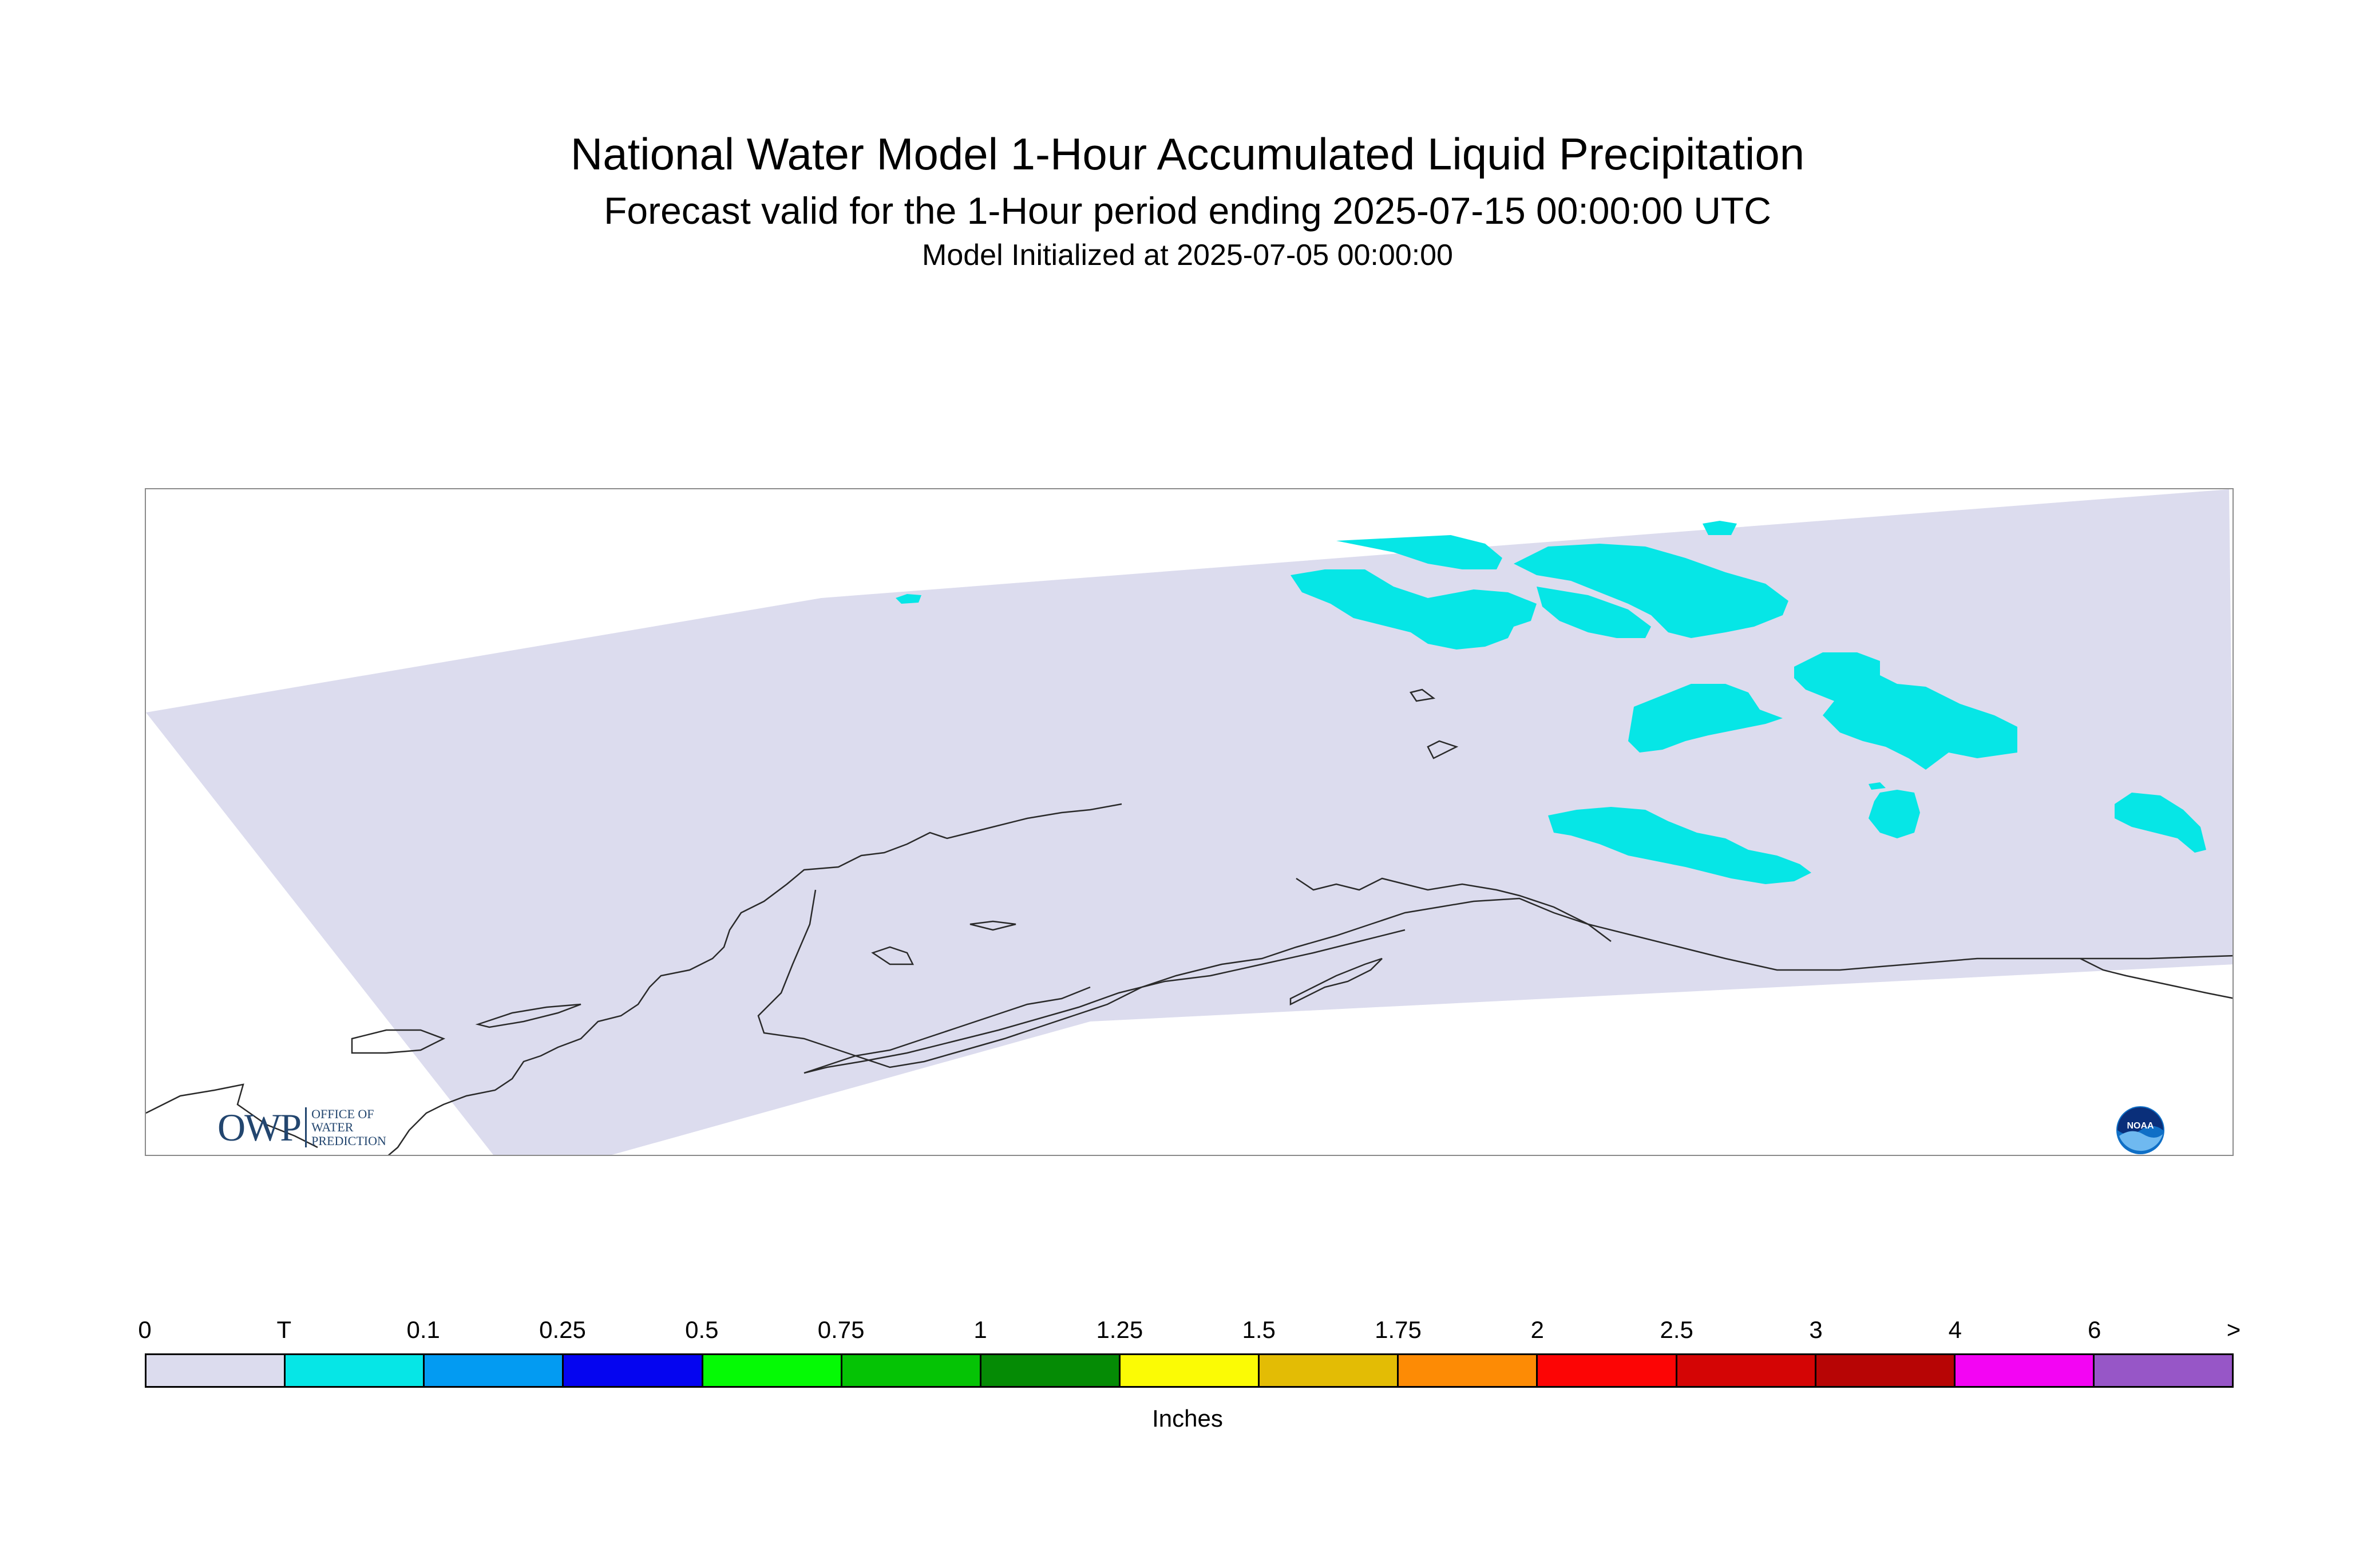 The image size is (2375, 1568). Describe the element at coordinates (1538, 1329) in the screenshot. I see `legend-tick-label: 2` at that location.